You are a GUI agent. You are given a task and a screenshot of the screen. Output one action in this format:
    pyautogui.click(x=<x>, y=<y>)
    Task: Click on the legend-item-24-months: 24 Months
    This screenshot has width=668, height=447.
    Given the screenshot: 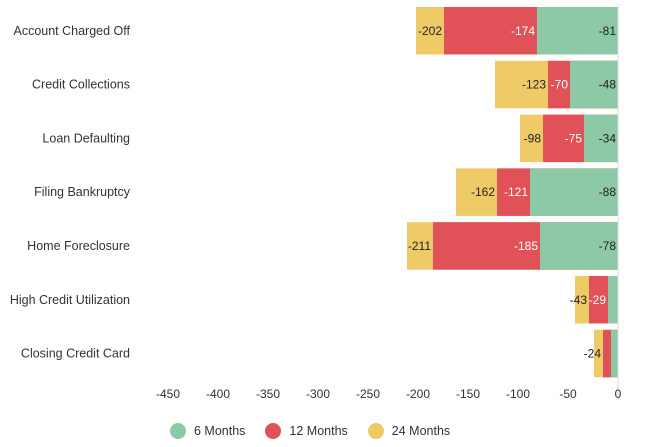 What is the action you would take?
    pyautogui.click(x=409, y=431)
    